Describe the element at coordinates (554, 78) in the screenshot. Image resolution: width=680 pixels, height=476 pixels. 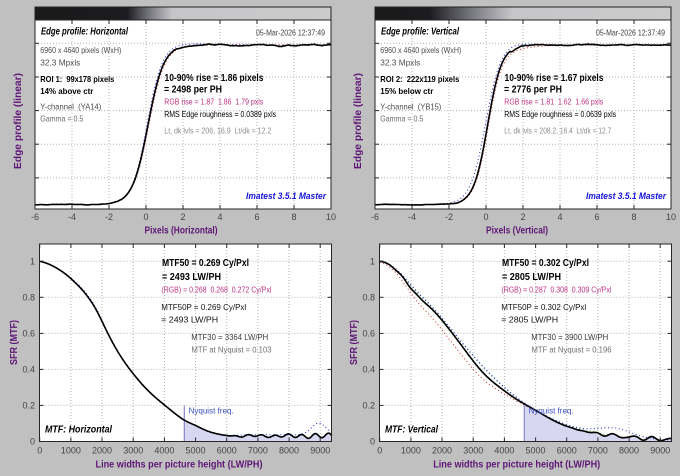
I see `svg-text: 10-90% rise = 1.67 pixels` at that location.